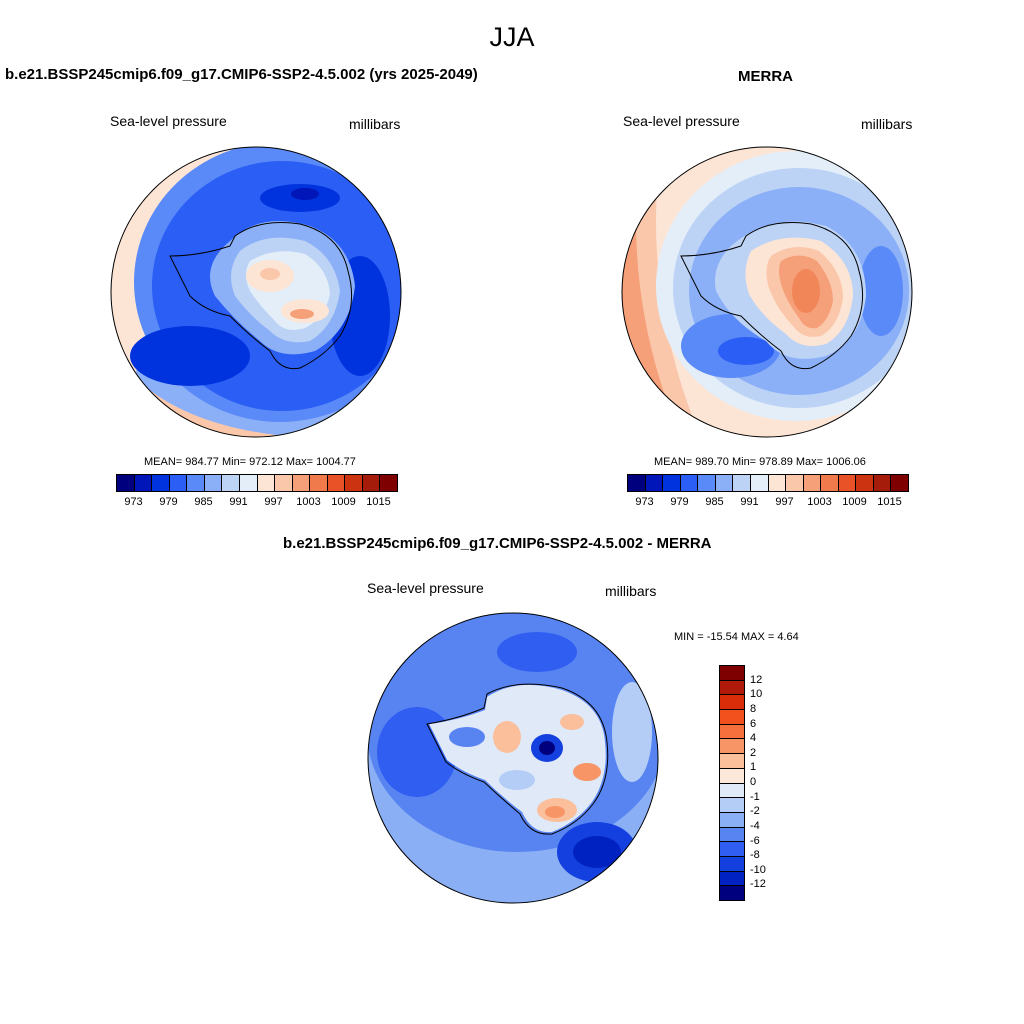  I want to click on obs-units-label: millibars, so click(887, 124).